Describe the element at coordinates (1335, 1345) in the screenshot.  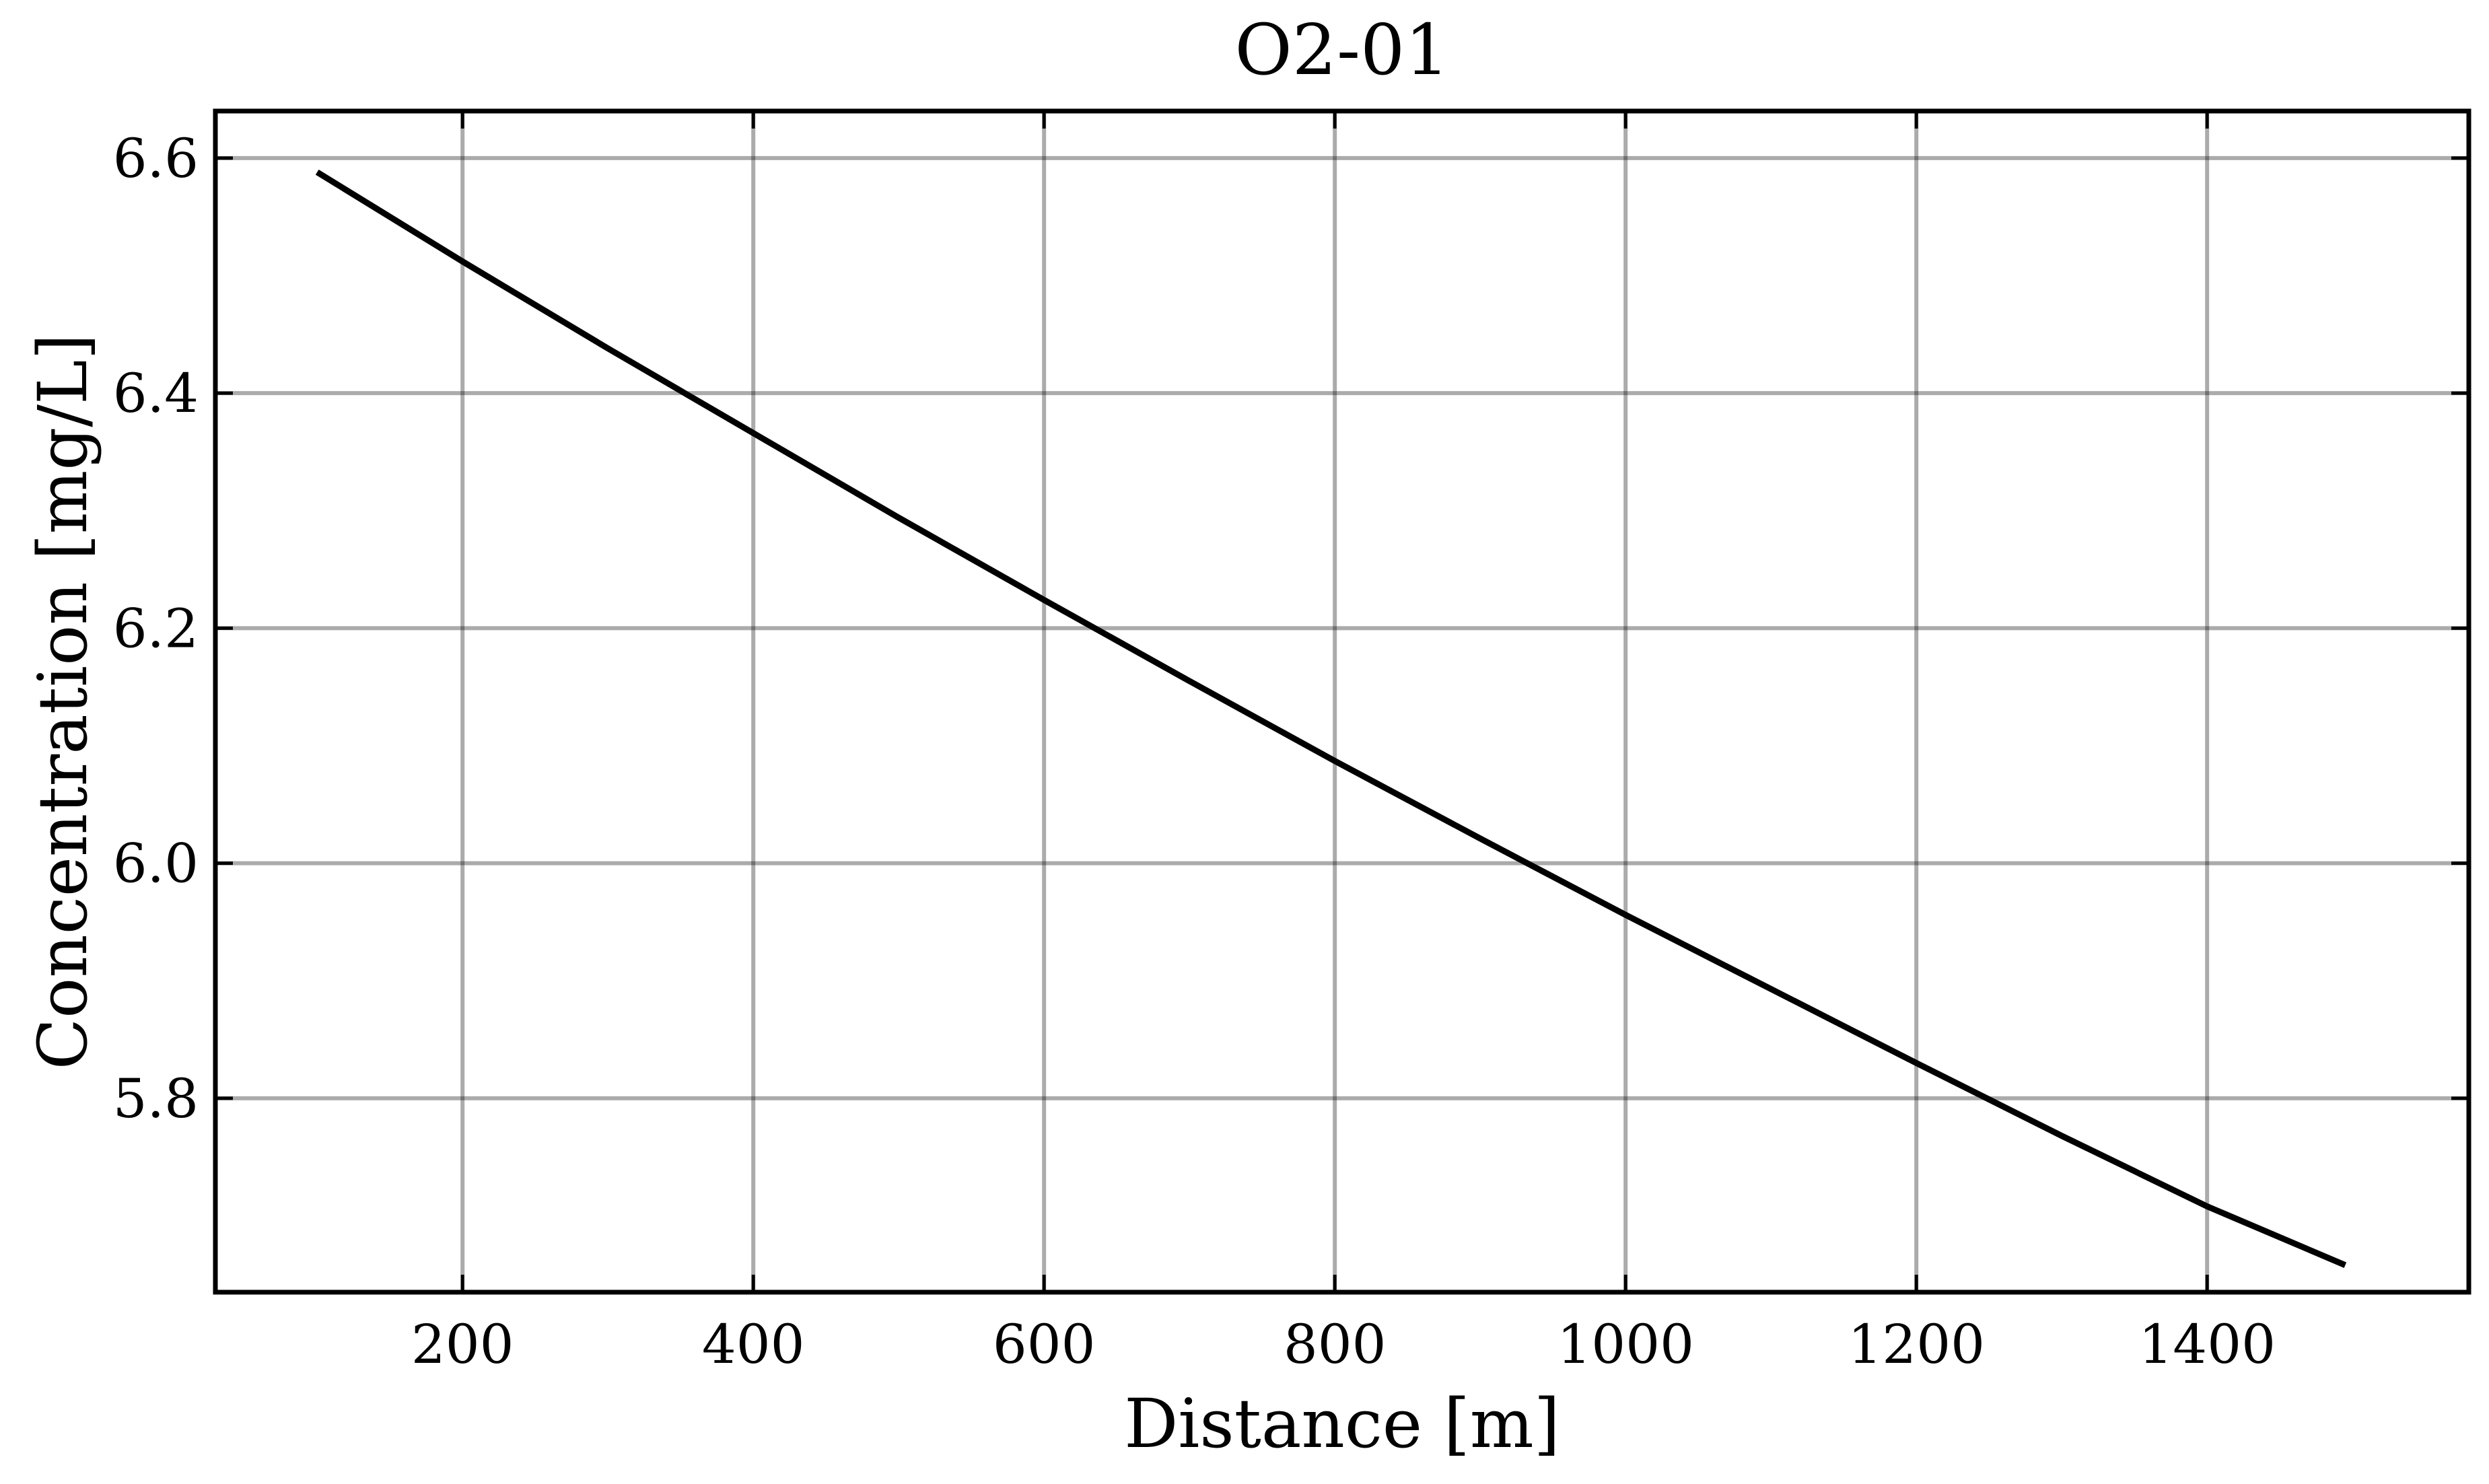
I see `x-tick-label: 800` at that location.